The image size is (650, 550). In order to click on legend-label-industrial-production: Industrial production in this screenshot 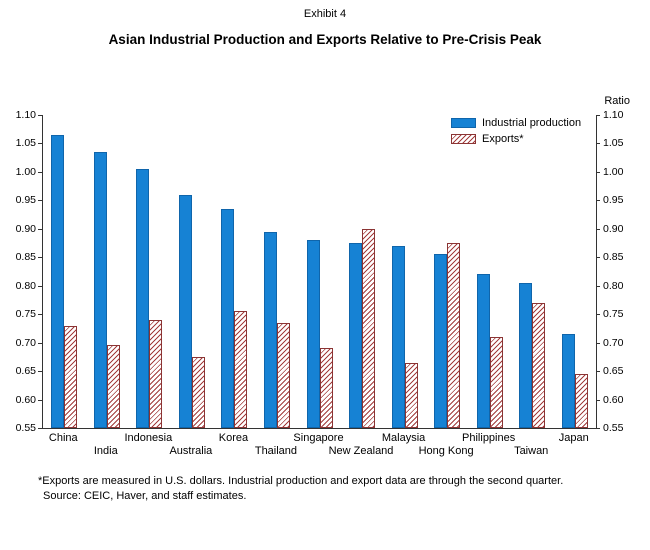, I will do `click(532, 123)`.